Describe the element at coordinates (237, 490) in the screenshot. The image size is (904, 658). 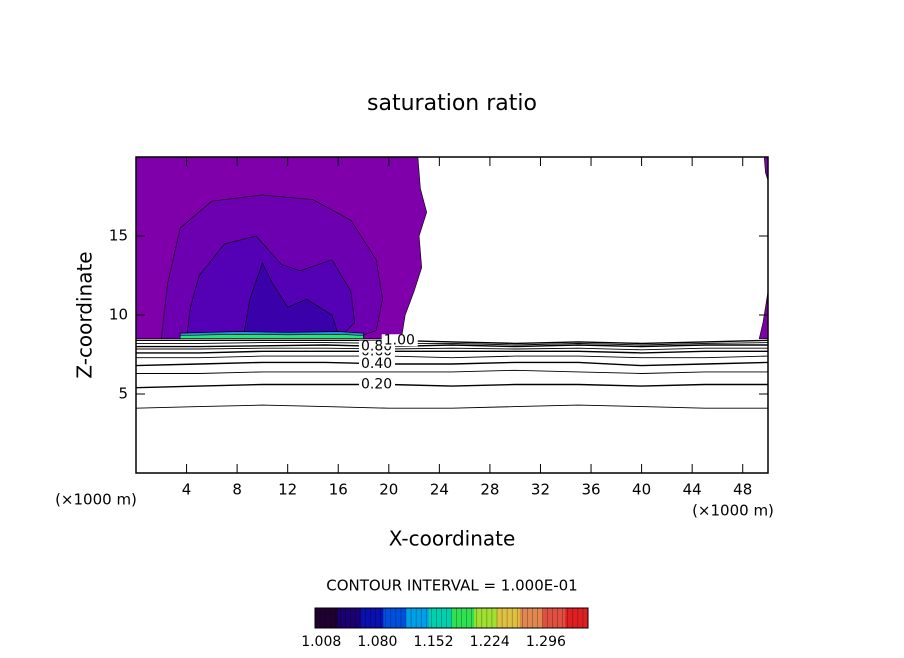
I see `x-tick-label: 8` at that location.